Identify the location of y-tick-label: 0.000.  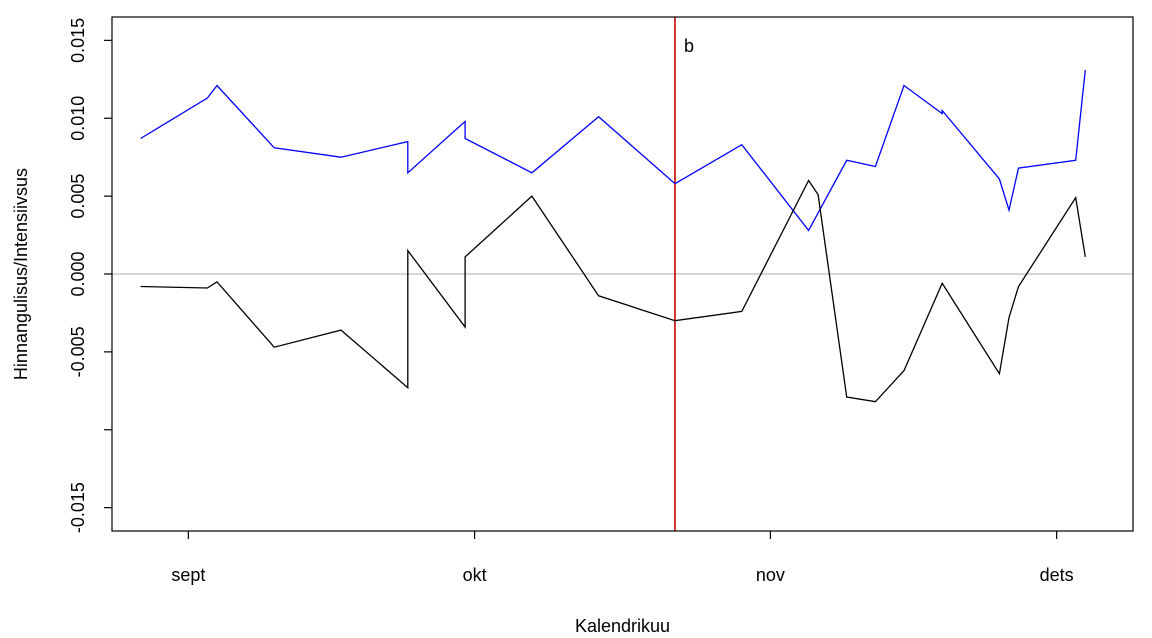
(78, 273).